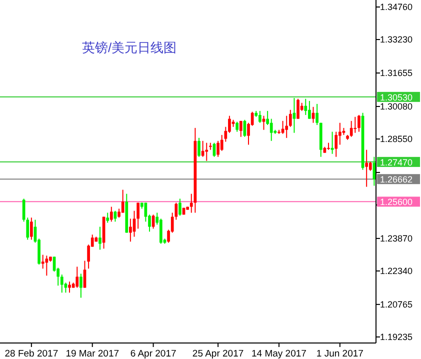  What do you see at coordinates (396, 202) in the screenshot?
I see `ref-line-label: 1.25600` at bounding box center [396, 202].